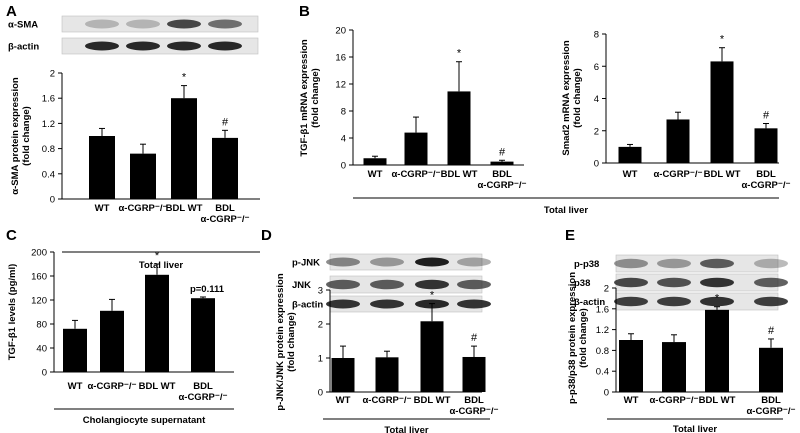 Image resolution: width=800 pixels, height=433 pixels. I want to click on y-axis-label: α-SMA protein expression(fold change), so click(21, 136).